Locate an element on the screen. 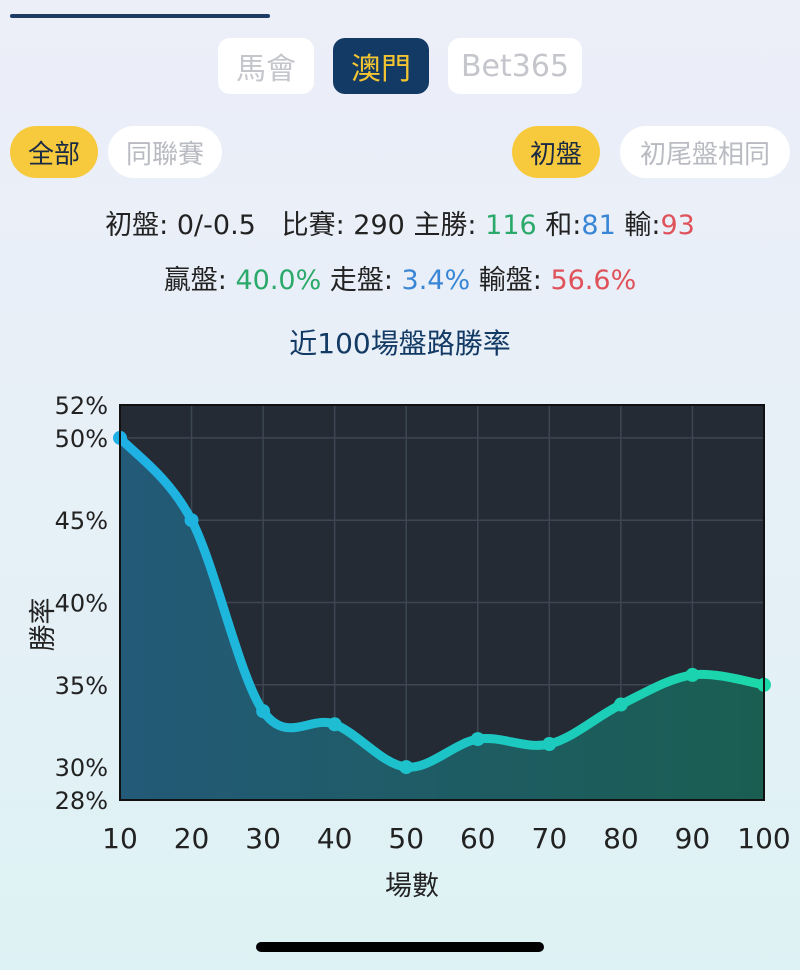  x-axis-ticks: 10 20 30 40 50 60 70 80 90 100 is located at coordinates (446, 838).